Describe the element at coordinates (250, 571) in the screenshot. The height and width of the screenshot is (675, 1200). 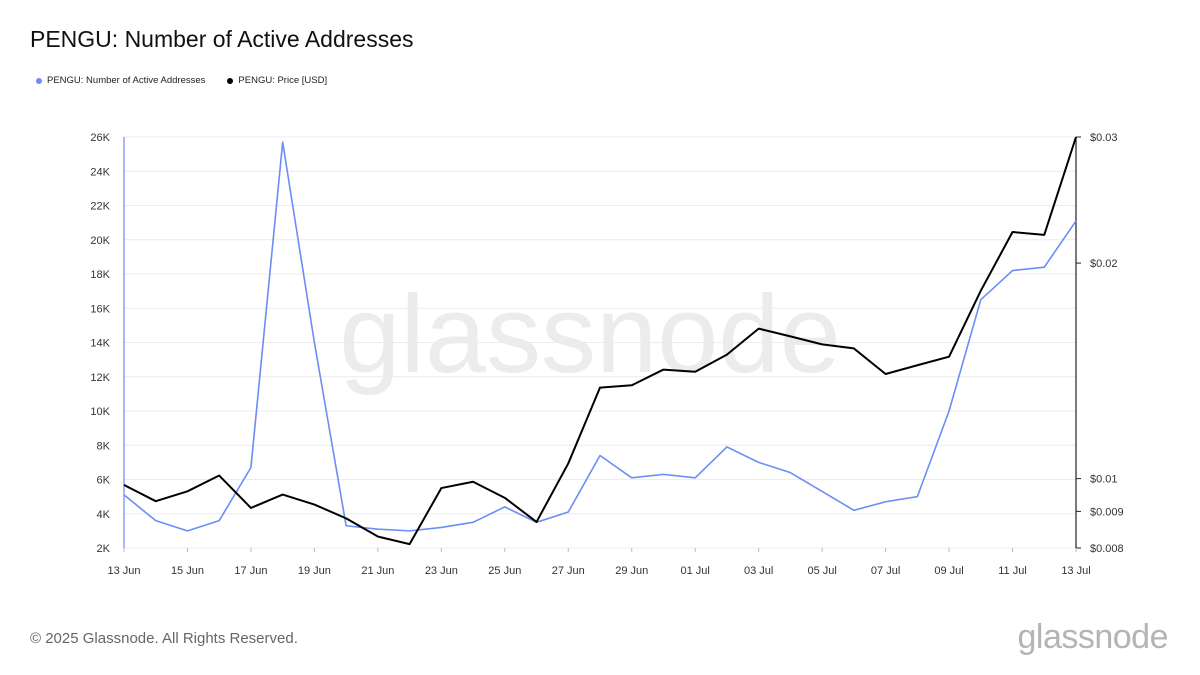
I see `x-tick-label: 17 Jun` at that location.